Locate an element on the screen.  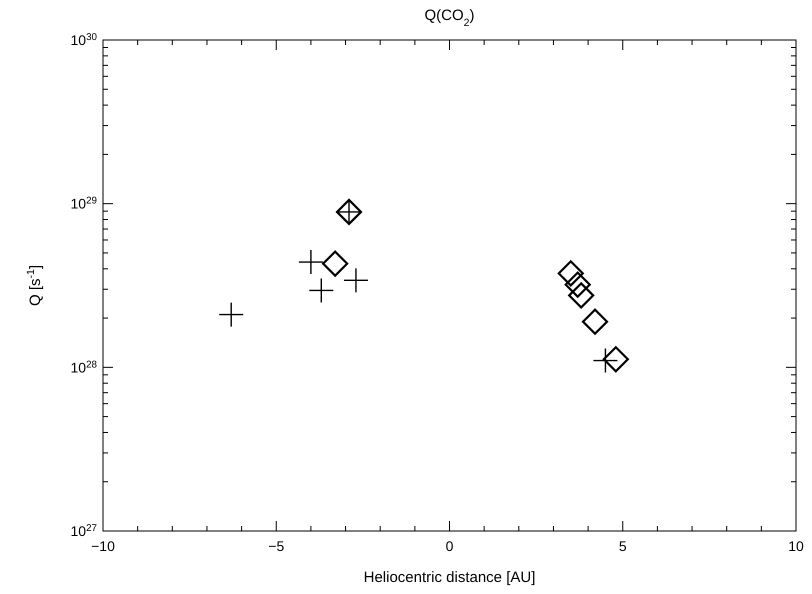
y-tick-label: 10$^{27}$ is located at coordinates (83, 530).